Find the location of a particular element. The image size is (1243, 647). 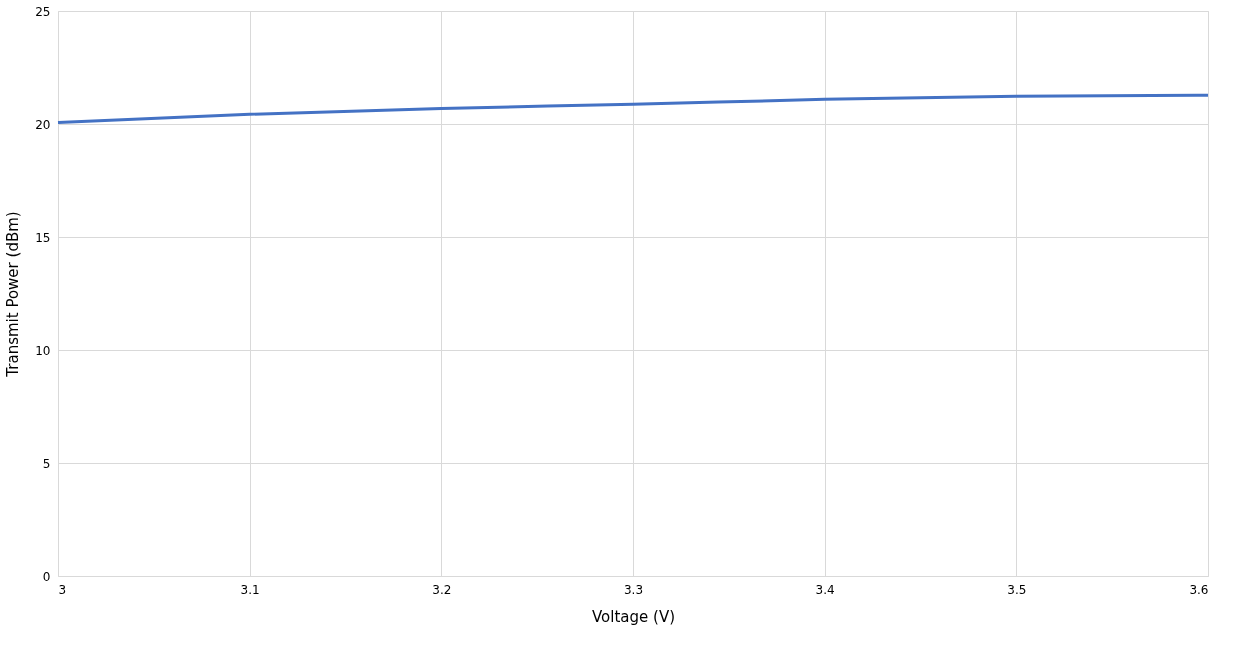

x-tick-label: 3.6 is located at coordinates (1199, 589).